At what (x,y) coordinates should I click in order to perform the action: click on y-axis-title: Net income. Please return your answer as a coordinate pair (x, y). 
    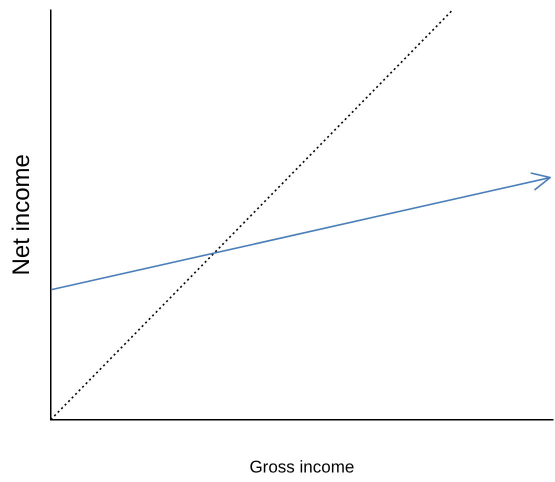
    Looking at the image, I should click on (22, 215).